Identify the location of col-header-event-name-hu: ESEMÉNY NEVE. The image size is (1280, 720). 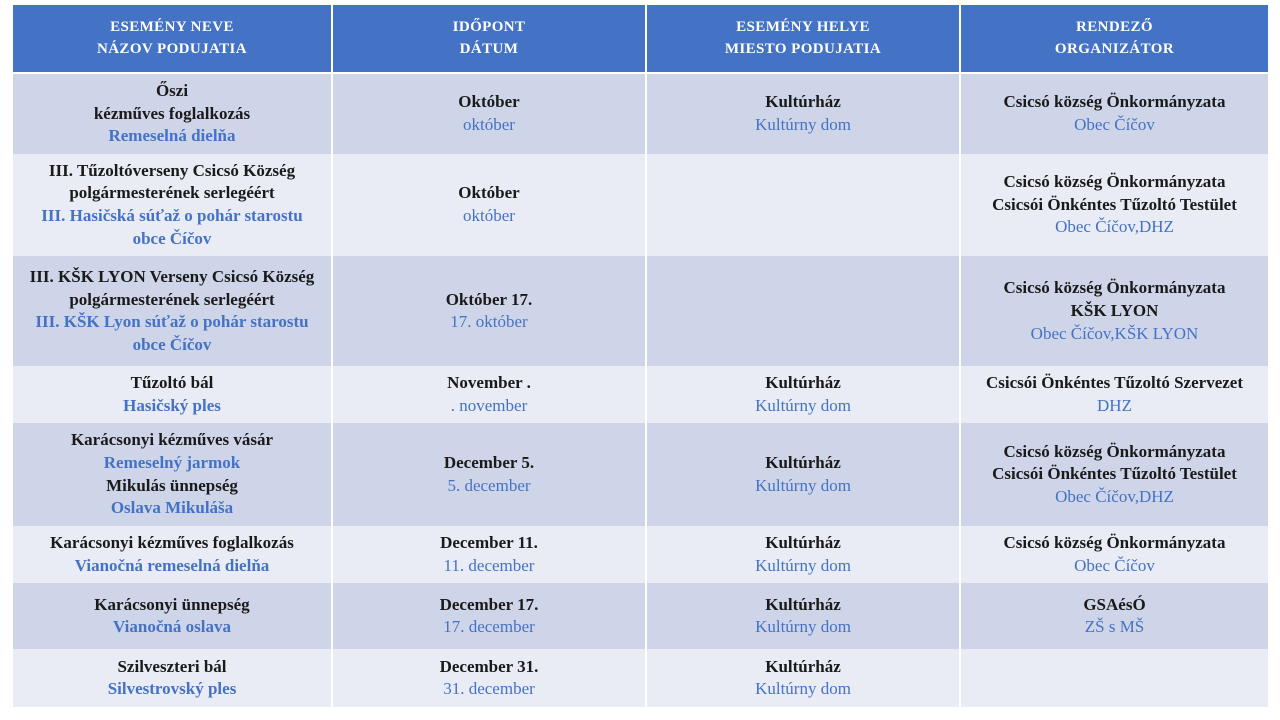
(172, 26).